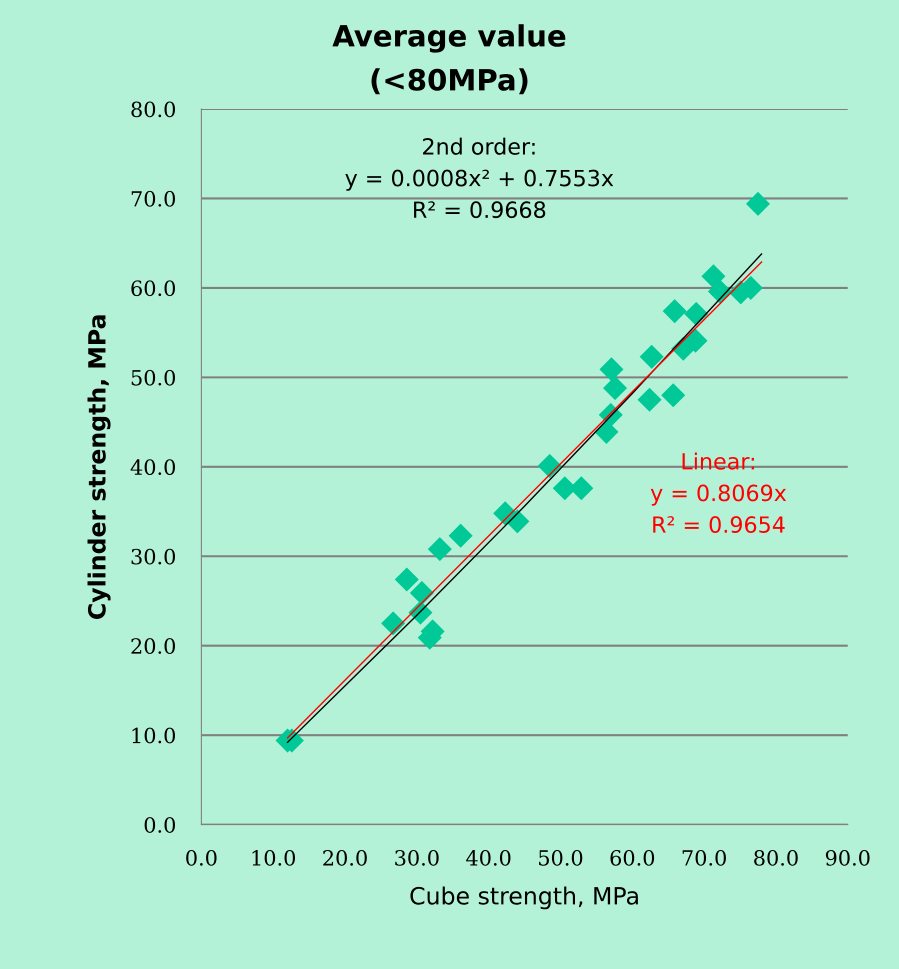 The image size is (899, 969). Describe the element at coordinates (718, 492) in the screenshot. I see `annotation: Linear: y = 0.8069x R² = 0.9654` at that location.